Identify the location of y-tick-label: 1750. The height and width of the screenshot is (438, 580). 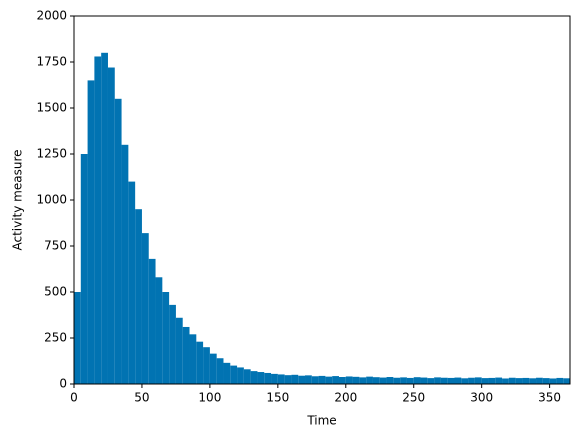
(51, 62).